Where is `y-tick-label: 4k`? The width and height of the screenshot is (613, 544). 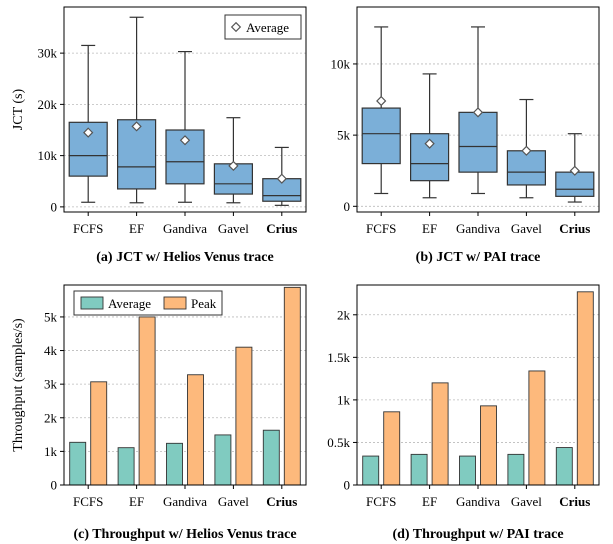 y-tick-label: 4k is located at coordinates (51, 350).